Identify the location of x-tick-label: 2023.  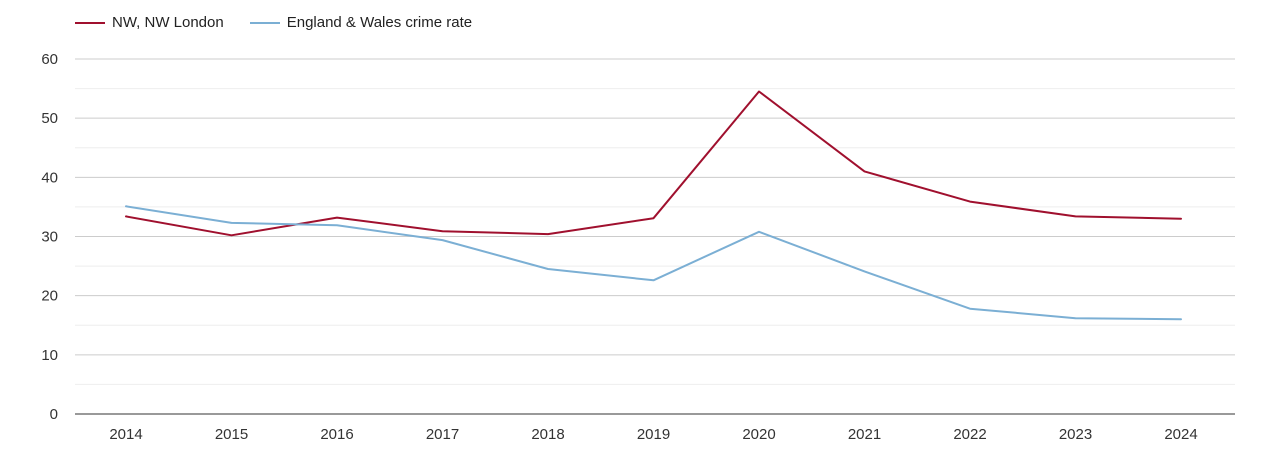
(1075, 434).